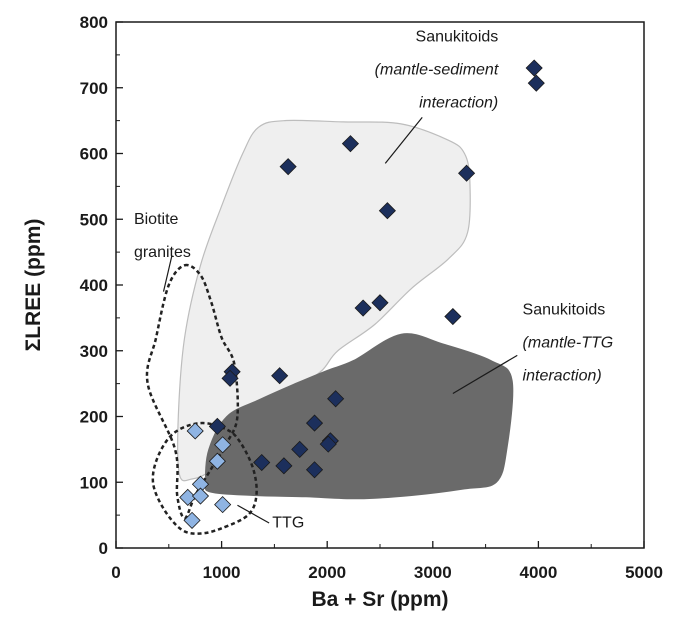 The height and width of the screenshot is (617, 685). Describe the element at coordinates (222, 572) in the screenshot. I see `x-tick-label: 1000` at that location.